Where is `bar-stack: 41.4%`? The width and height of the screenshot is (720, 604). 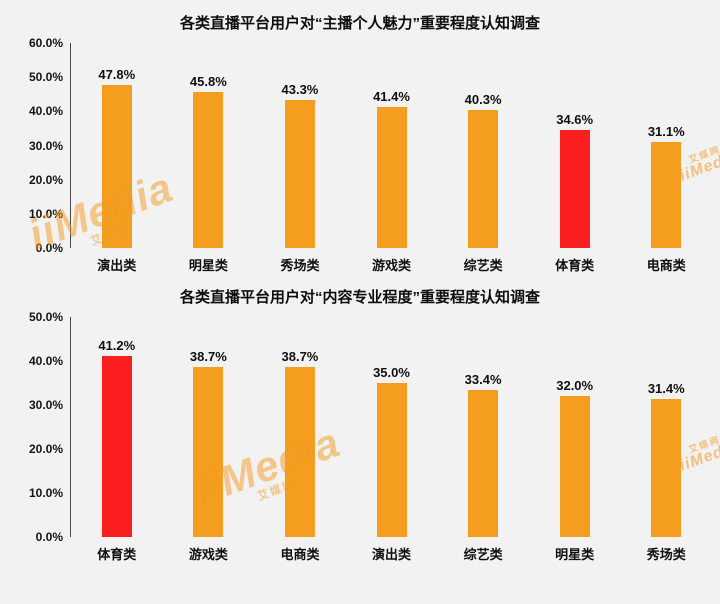
bar-stack: 41.4% is located at coordinates (391, 145).